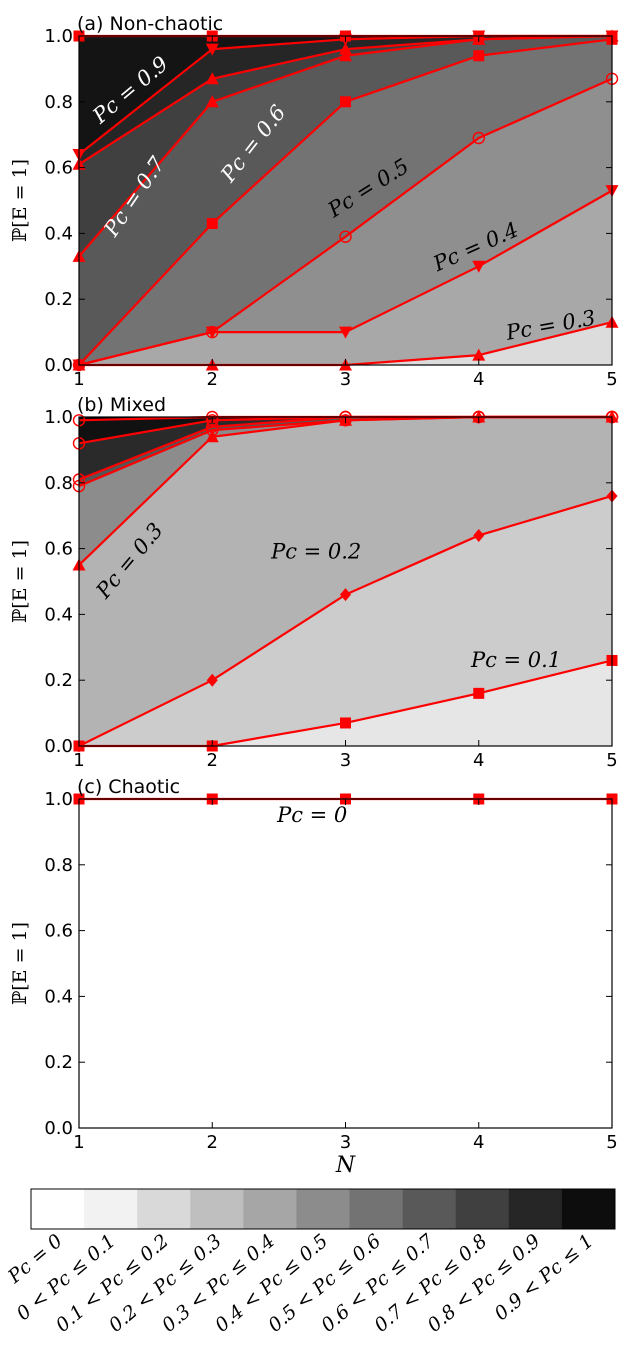 The width and height of the screenshot is (619, 1361). I want to click on x-axis-label: N, so click(345, 1165).